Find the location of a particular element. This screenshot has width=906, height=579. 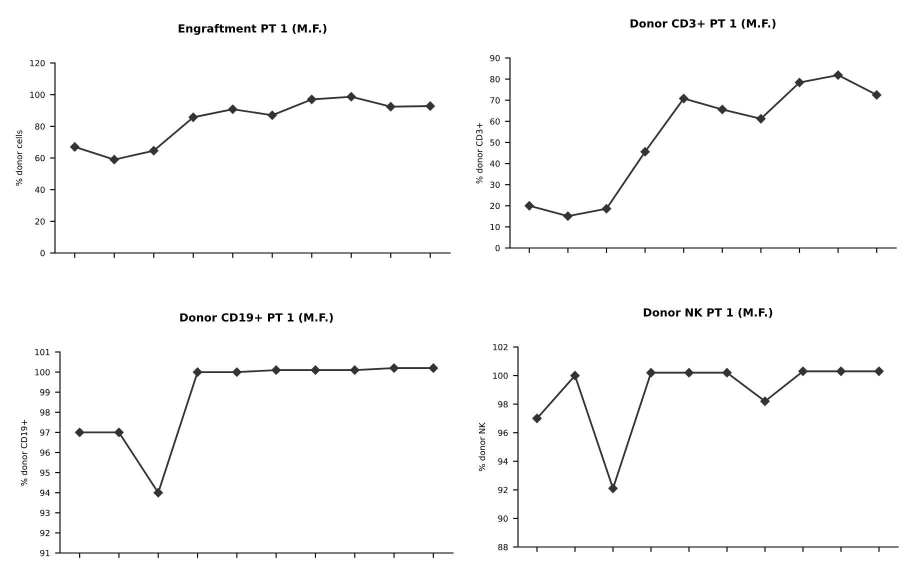

y-tick-label: 93 is located at coordinates (45, 513).